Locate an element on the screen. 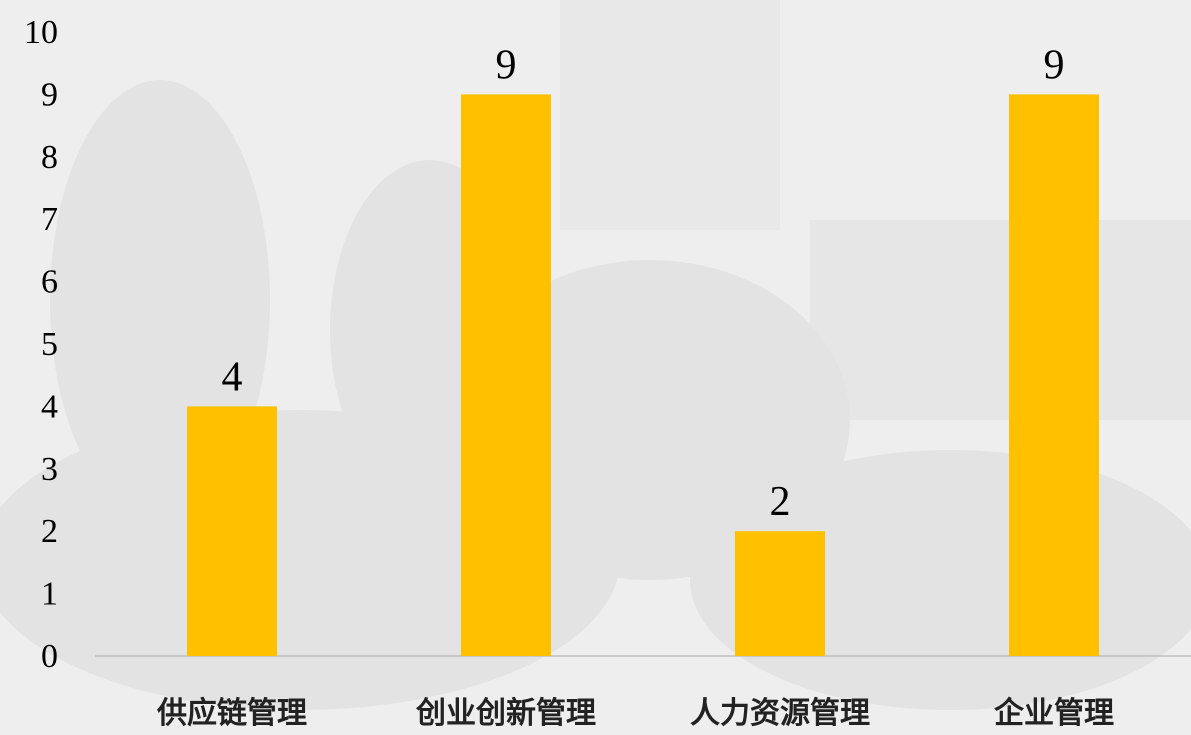 This screenshot has width=1191, height=735. value-label: 4 is located at coordinates (232, 377).